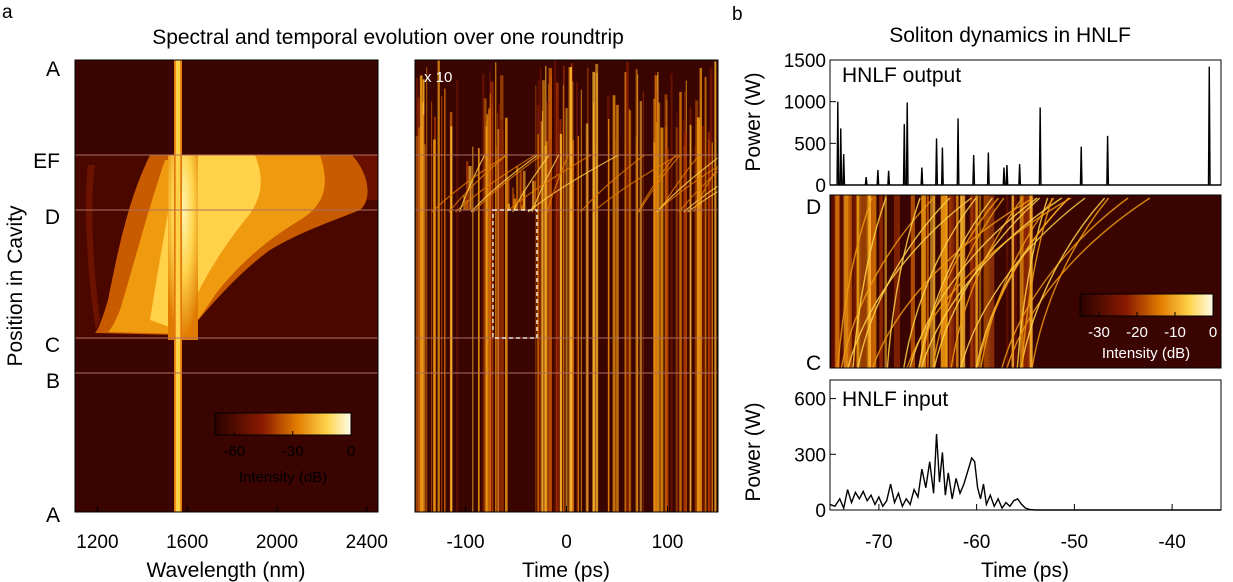 The height and width of the screenshot is (582, 1233). Describe the element at coordinates (1171, 542) in the screenshot. I see `input-xtick-label: -40` at that location.